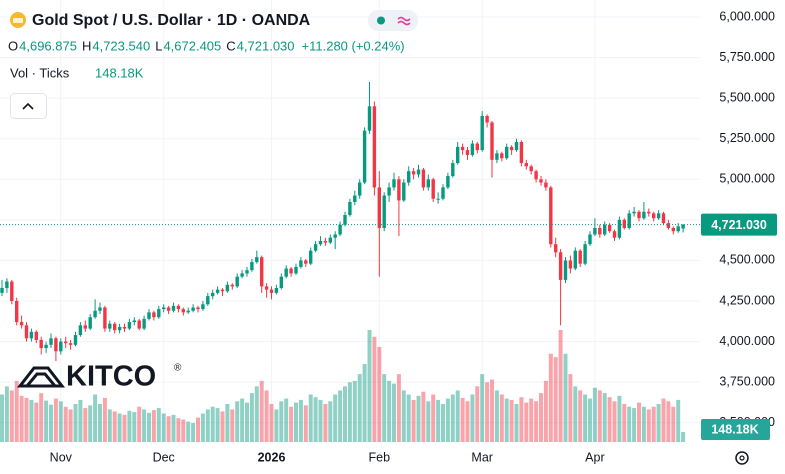  Describe the element at coordinates (393, 20) in the screenshot. I see `status-badge` at that location.